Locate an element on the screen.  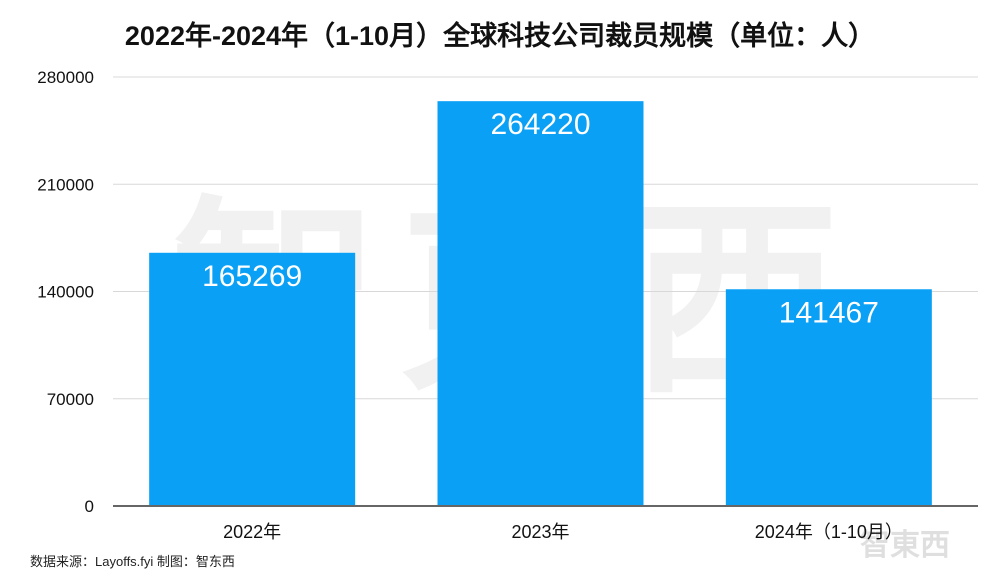
x-tick-label: 2022年 is located at coordinates (252, 532).